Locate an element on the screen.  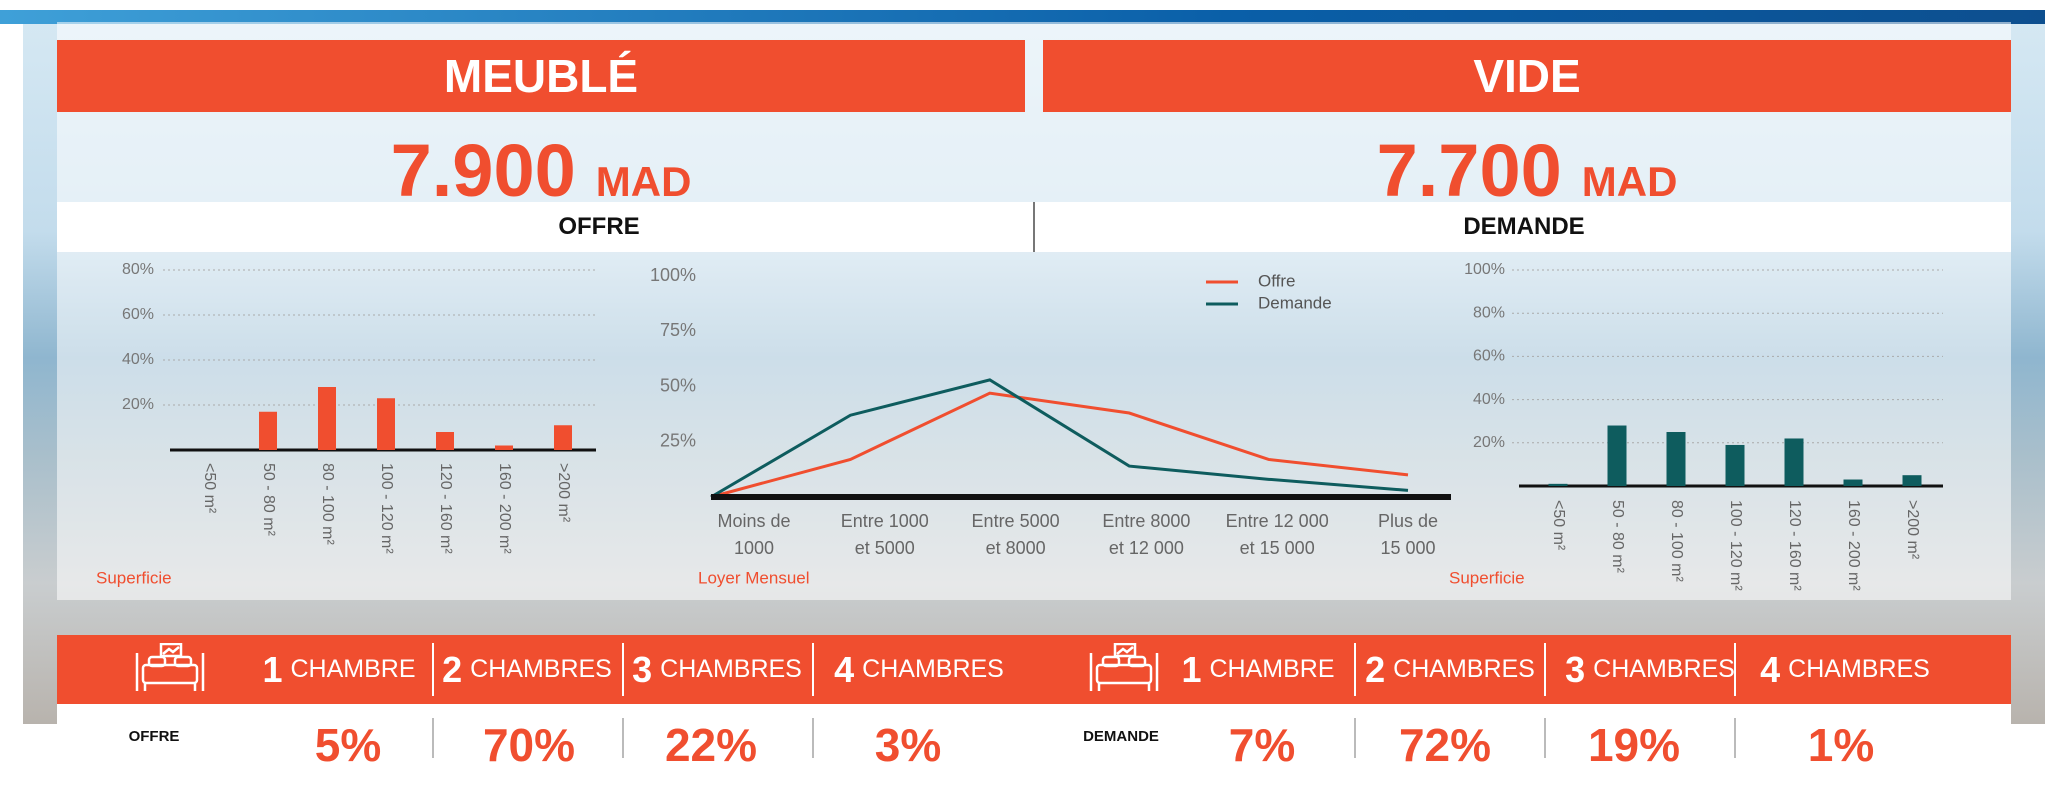
y-tick-label: 75% is located at coordinates (678, 330).